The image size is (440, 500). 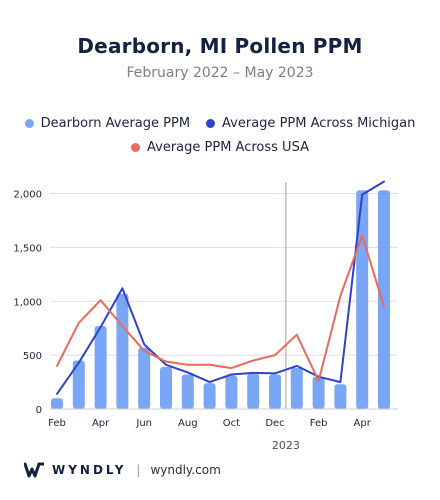 I want to click on footer: WYNDLY | wyndly.com, so click(x=122, y=470).